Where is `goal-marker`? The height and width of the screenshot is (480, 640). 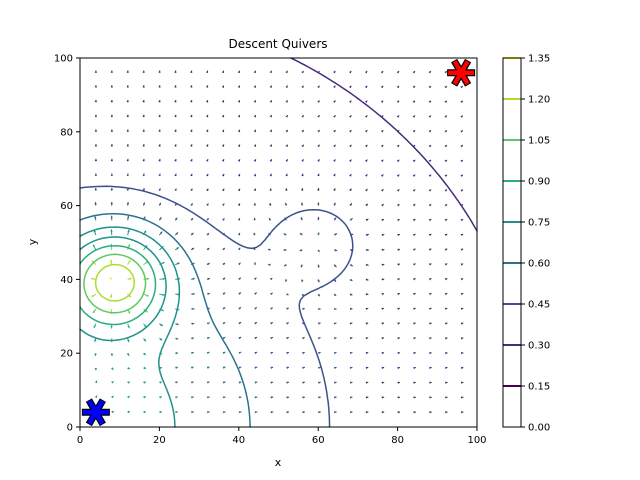 goal-marker is located at coordinates (461, 72).